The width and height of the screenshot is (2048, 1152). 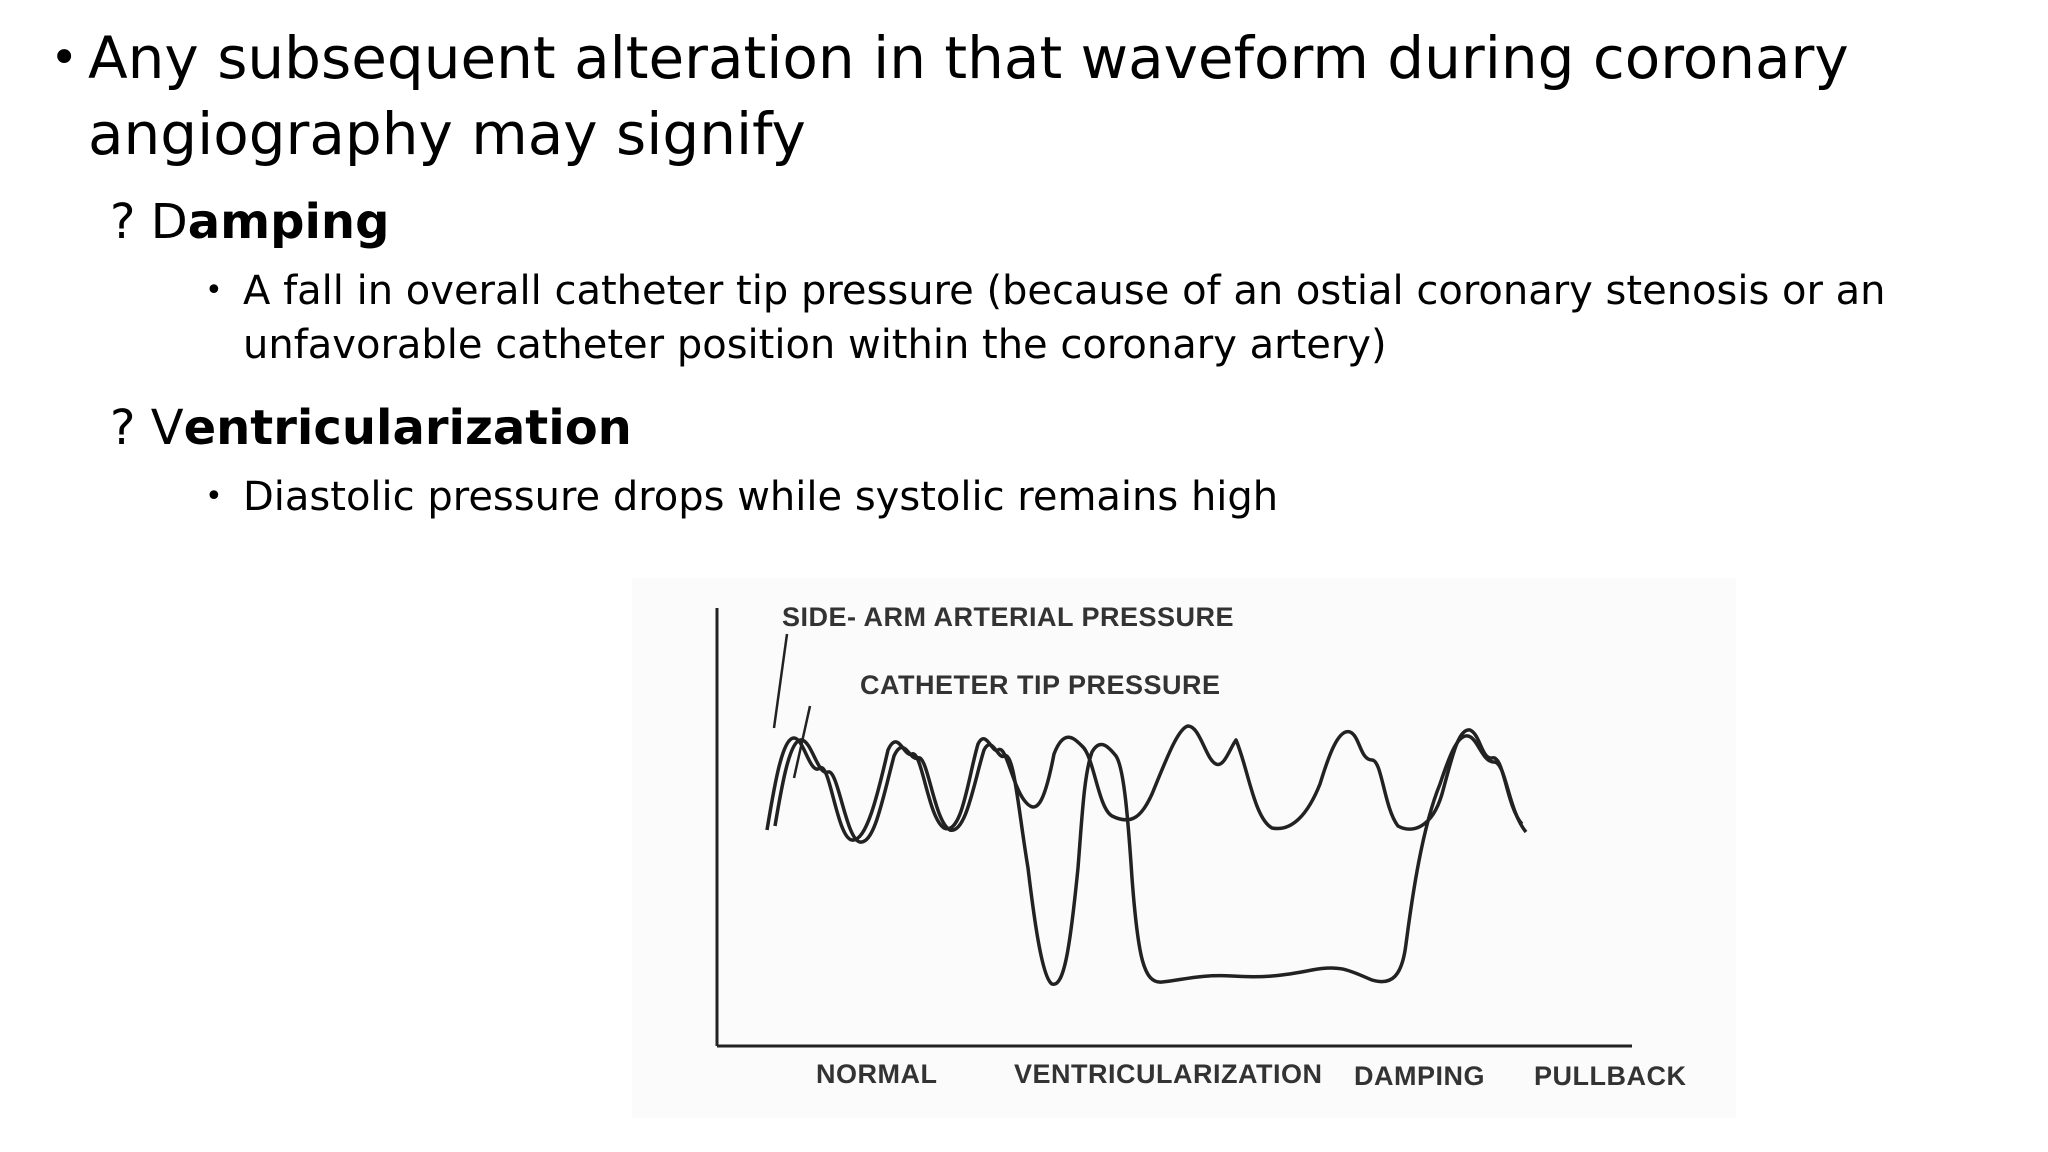 What do you see at coordinates (1168, 1074) in the screenshot?
I see `segment-label-ventricularization: VENTRICULARIZATION` at bounding box center [1168, 1074].